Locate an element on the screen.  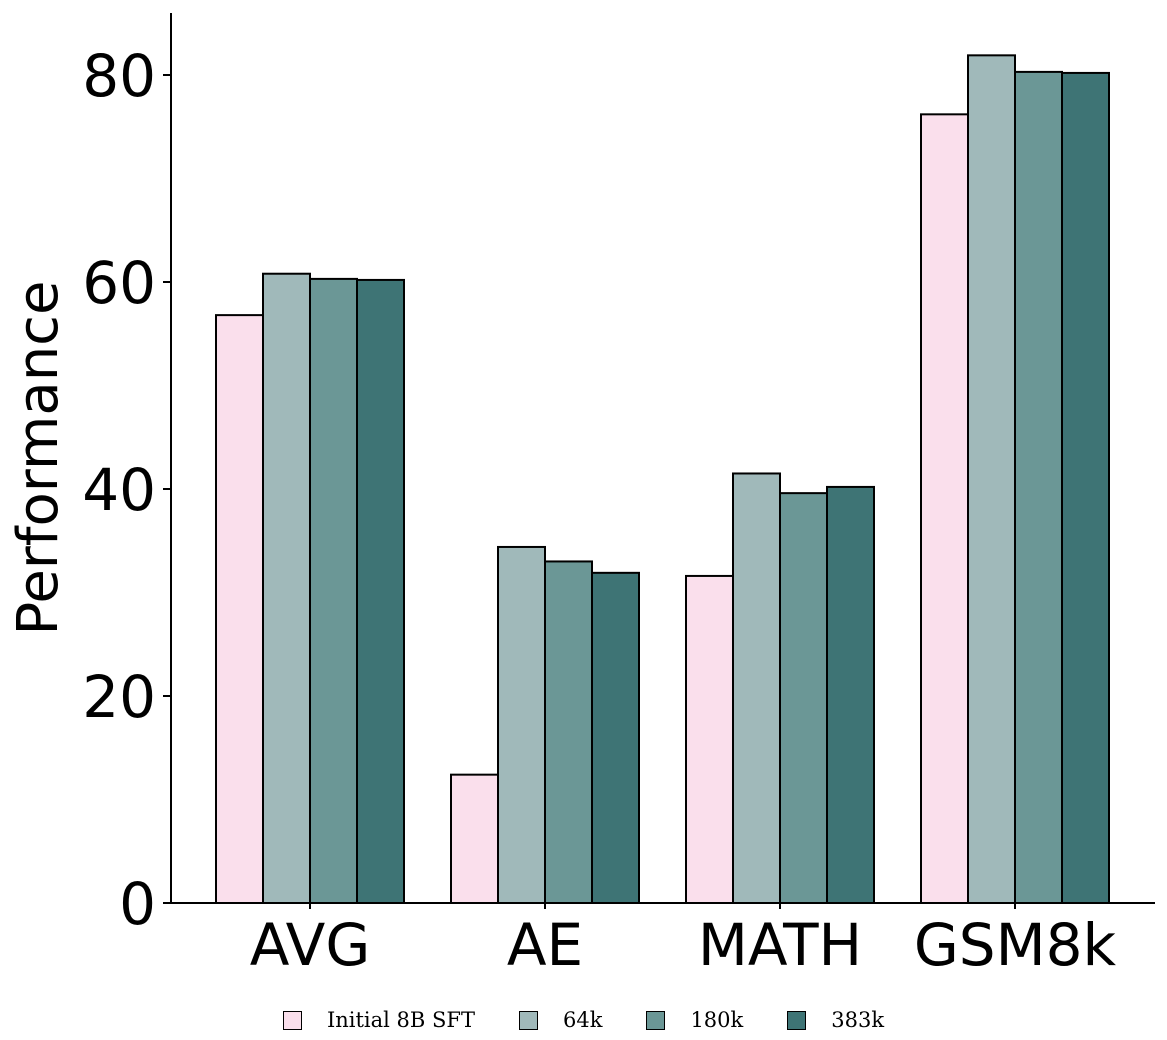
bar-avg-initial-8b-sft is located at coordinates (239, 609).